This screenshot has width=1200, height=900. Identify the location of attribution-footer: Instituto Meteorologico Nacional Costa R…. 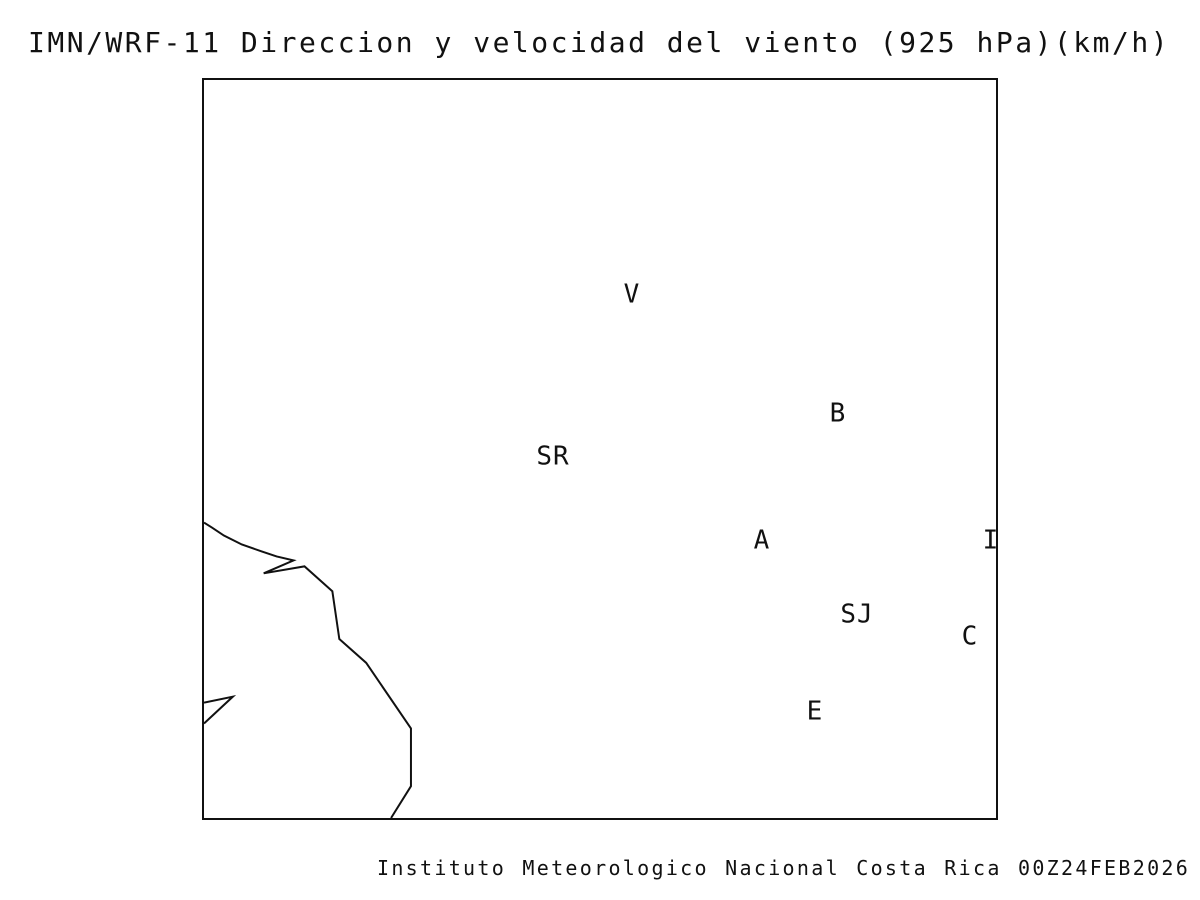
(784, 868).